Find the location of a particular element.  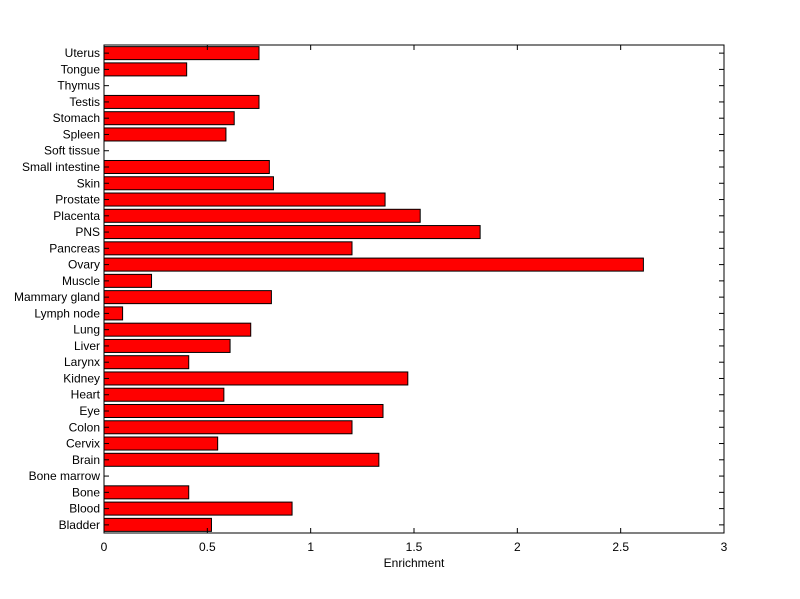

x-tick-label: 0 is located at coordinates (104, 547).